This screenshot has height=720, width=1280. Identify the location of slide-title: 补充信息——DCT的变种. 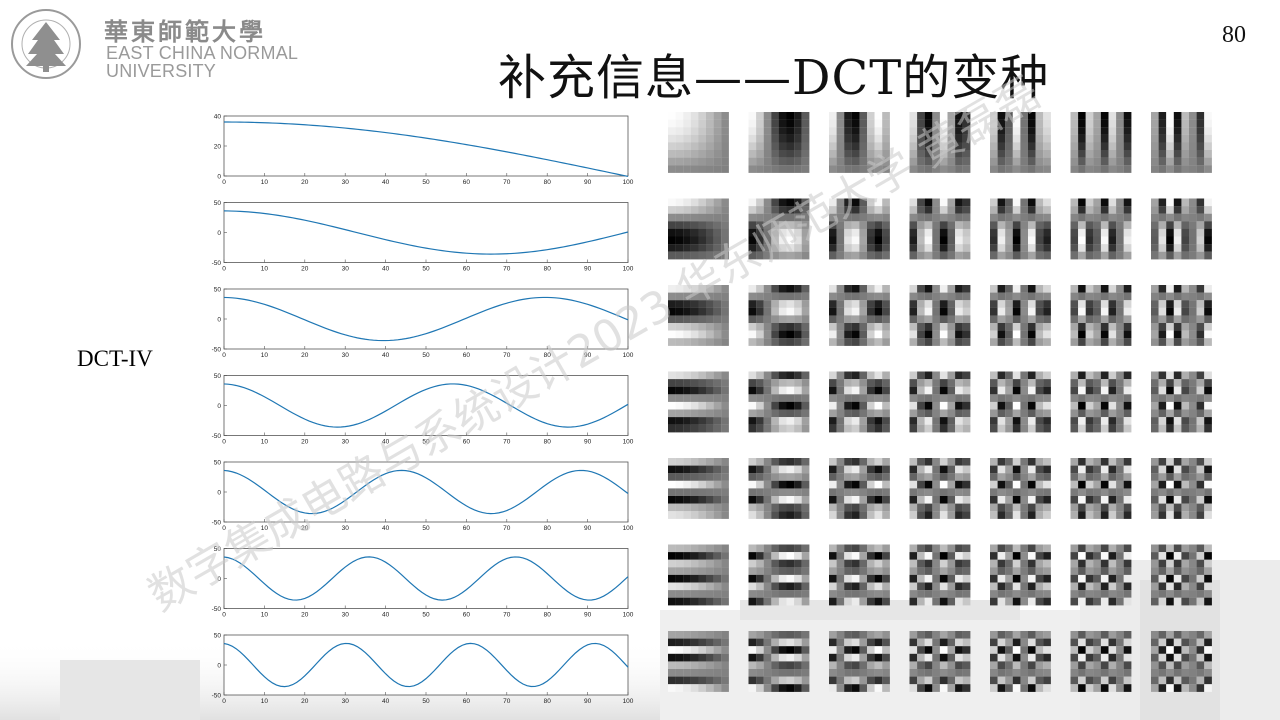
(774, 78).